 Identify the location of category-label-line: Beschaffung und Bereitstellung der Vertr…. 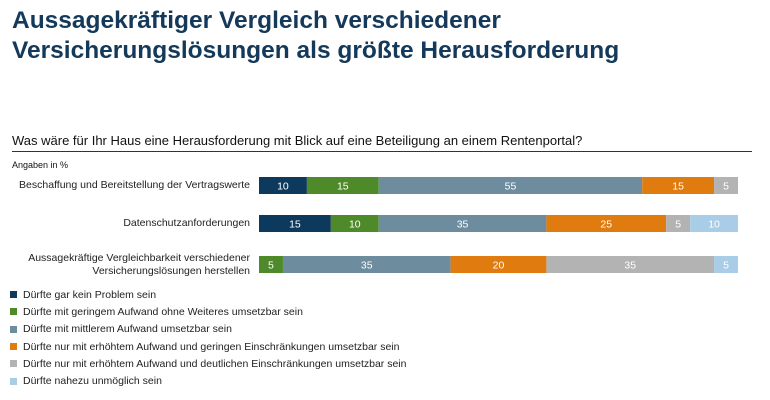
(134, 185).